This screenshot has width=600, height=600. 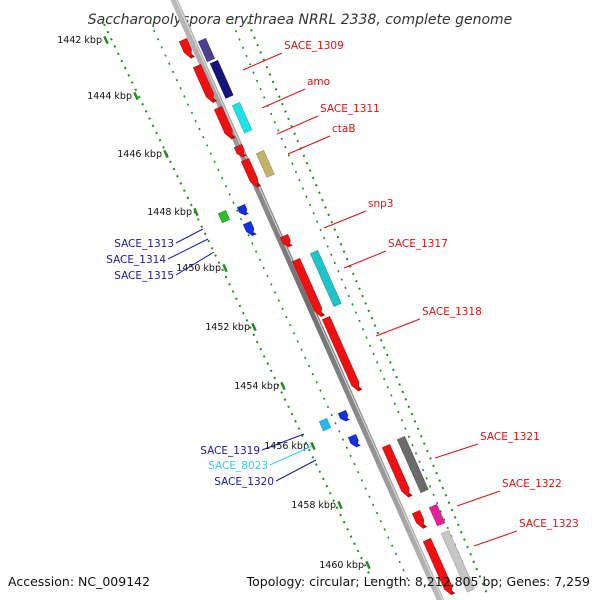 What do you see at coordinates (109, 96) in the screenshot?
I see `tick-label: 1444 kbp` at bounding box center [109, 96].